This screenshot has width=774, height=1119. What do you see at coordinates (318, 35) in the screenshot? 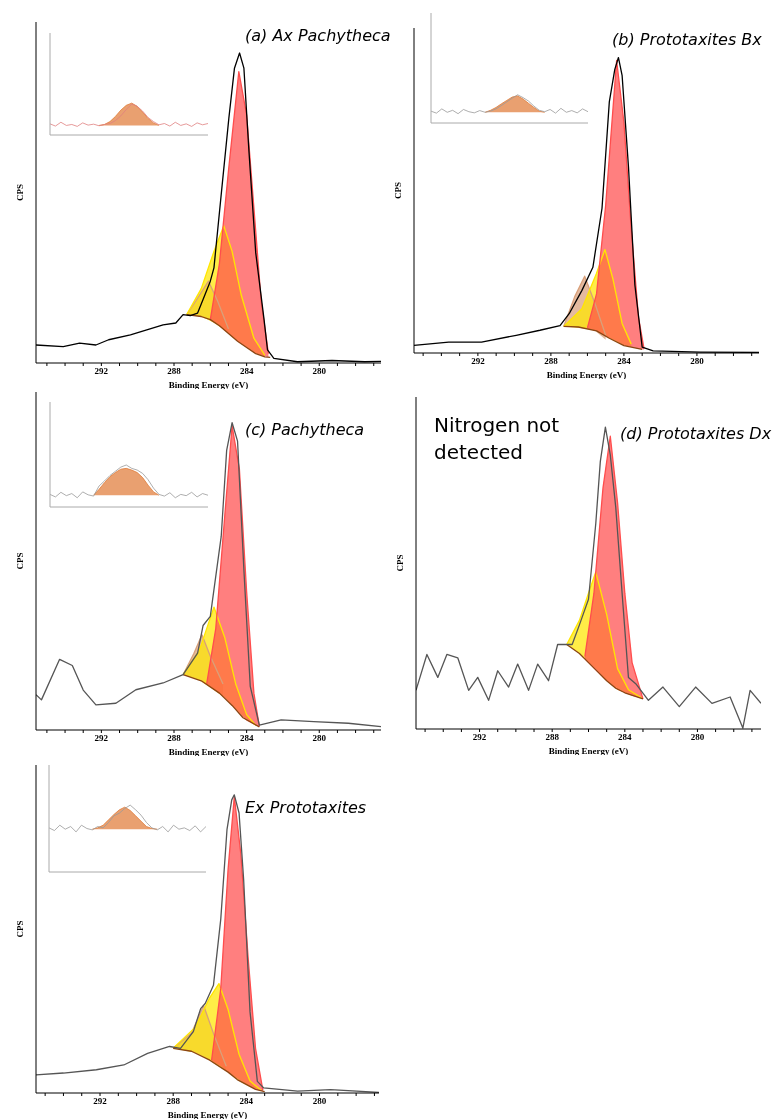
I see `chart-title: (a) Ax Pachytheca` at bounding box center [318, 35].